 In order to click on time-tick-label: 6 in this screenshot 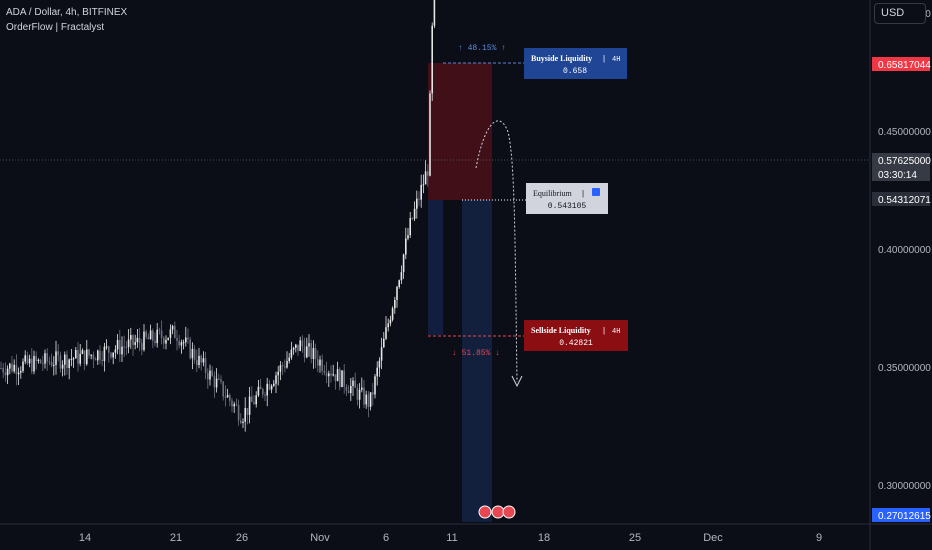, I will do `click(386, 538)`.